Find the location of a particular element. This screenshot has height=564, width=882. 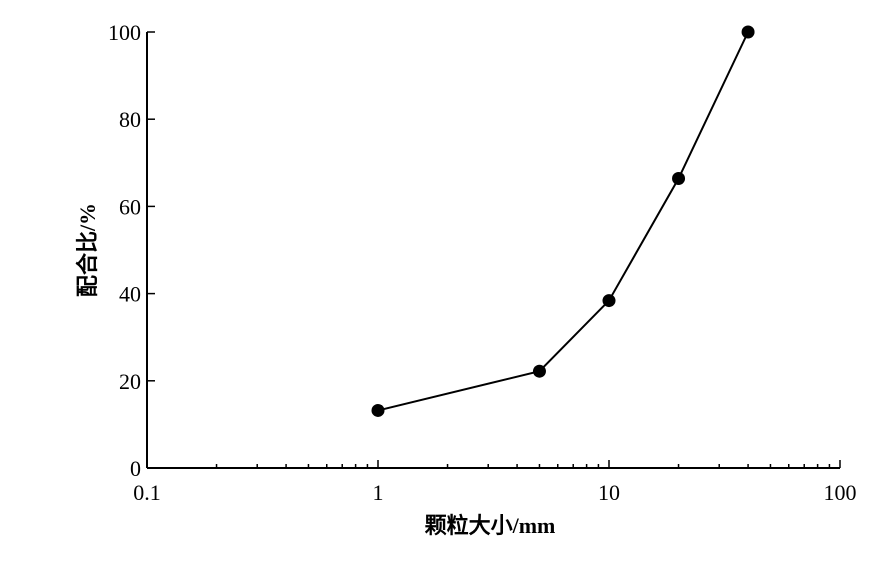

y-tick-label: 40 is located at coordinates (130, 294).